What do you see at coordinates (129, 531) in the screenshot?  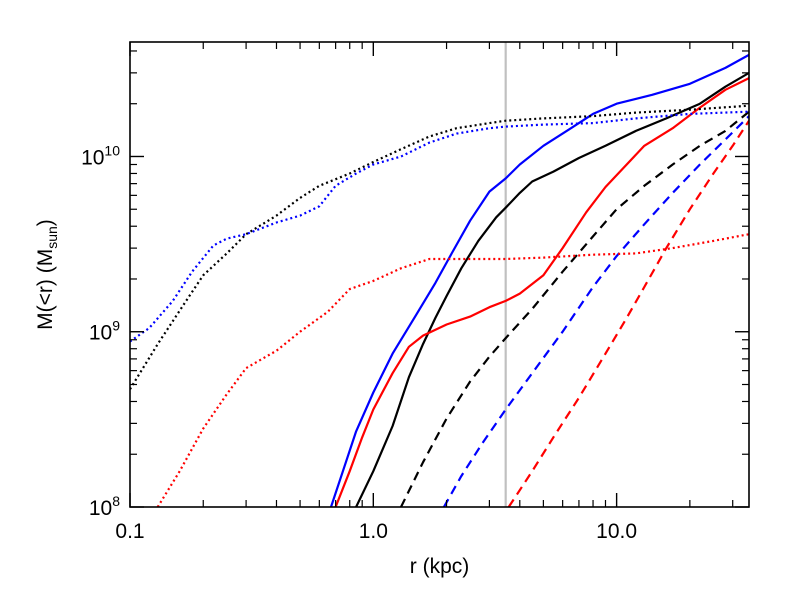 I see `x-tick-label: 0.1` at bounding box center [129, 531].